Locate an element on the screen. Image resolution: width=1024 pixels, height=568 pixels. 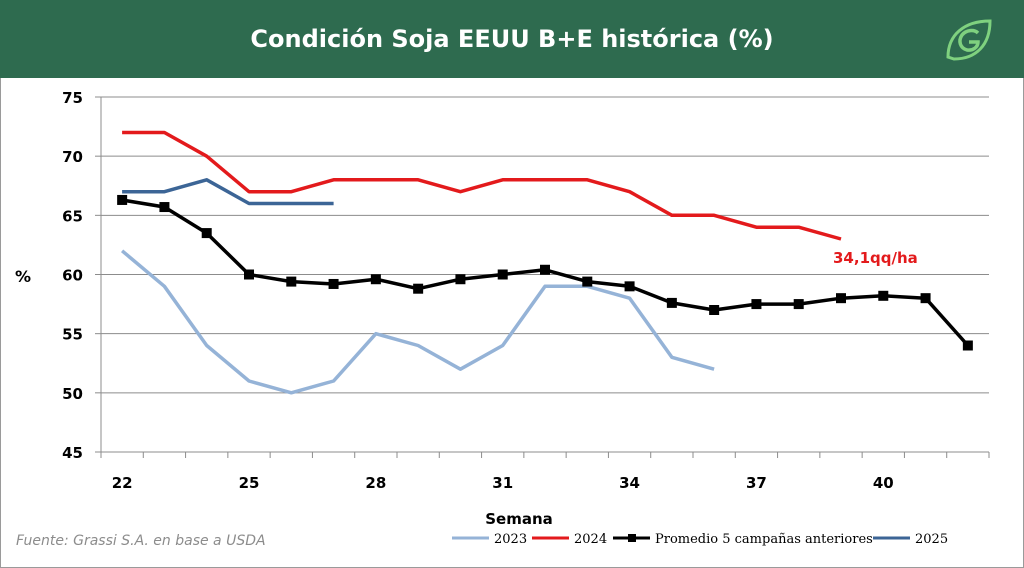
y-tick-label: 45 is located at coordinates (72, 453).